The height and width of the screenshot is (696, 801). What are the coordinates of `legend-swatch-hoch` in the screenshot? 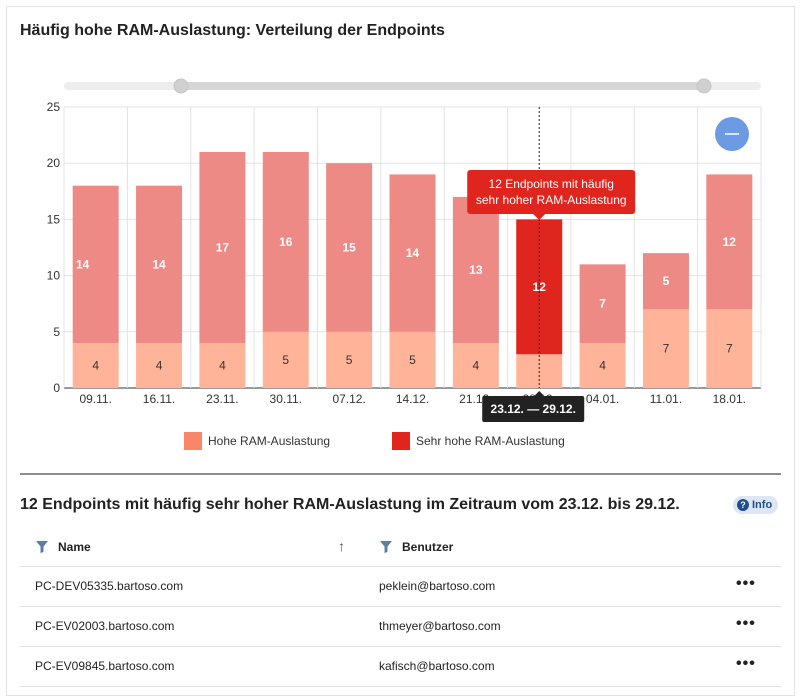 It's located at (193, 441).